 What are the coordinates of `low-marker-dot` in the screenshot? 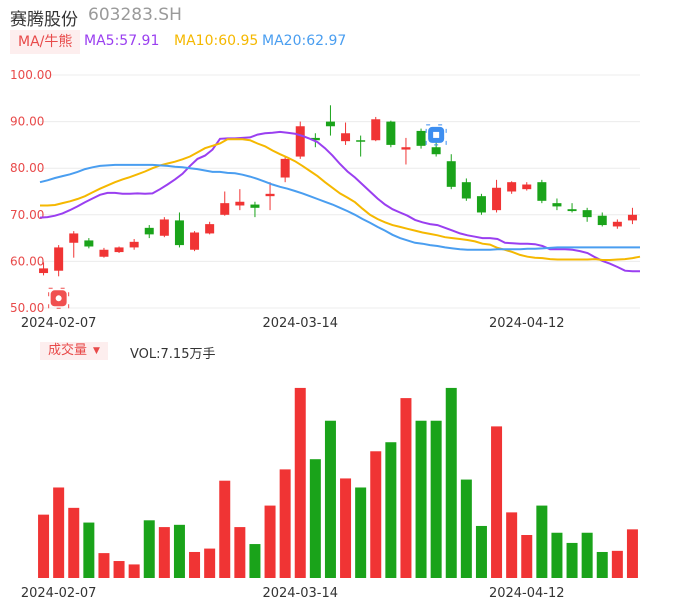 It's located at (58, 298).